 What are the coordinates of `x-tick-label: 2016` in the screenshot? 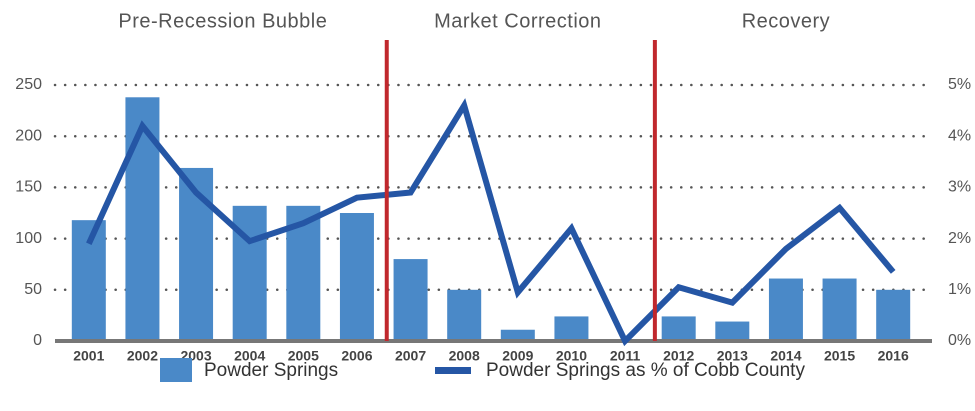 It's located at (893, 356).